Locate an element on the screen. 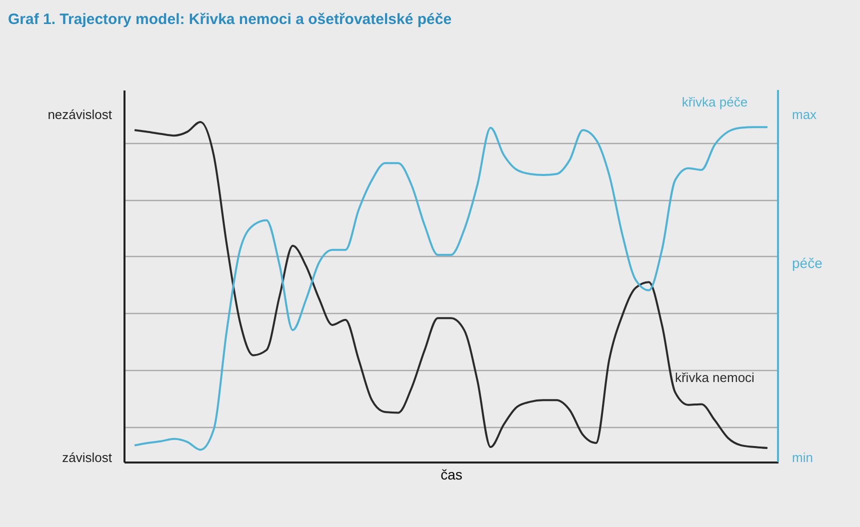 The image size is (860, 527). text: nezávislost is located at coordinates (80, 114).